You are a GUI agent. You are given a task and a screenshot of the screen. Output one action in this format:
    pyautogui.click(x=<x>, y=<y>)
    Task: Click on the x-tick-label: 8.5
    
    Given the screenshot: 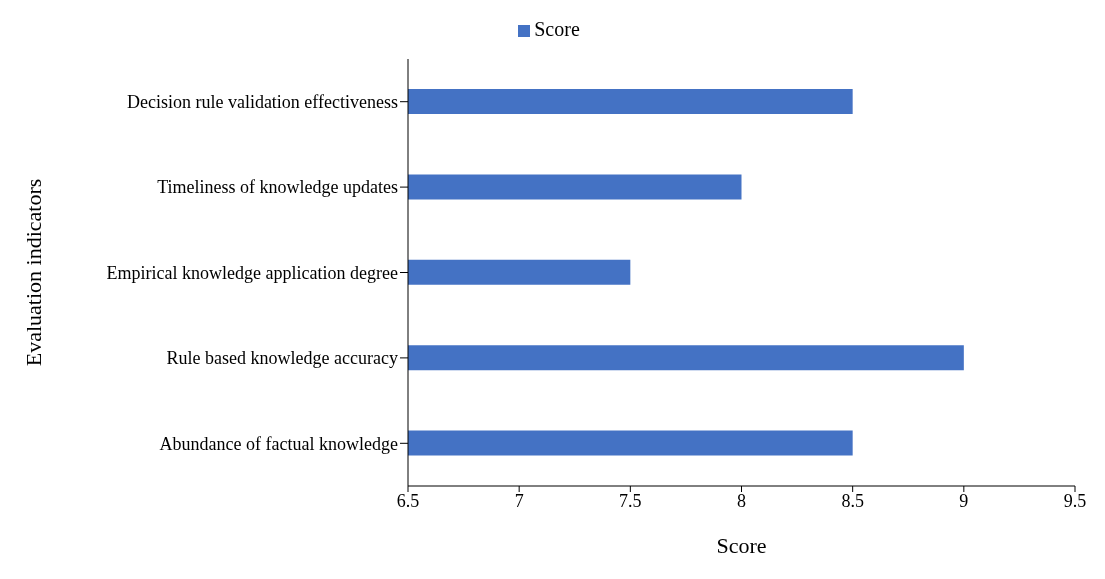 What is the action you would take?
    pyautogui.click(x=852, y=500)
    